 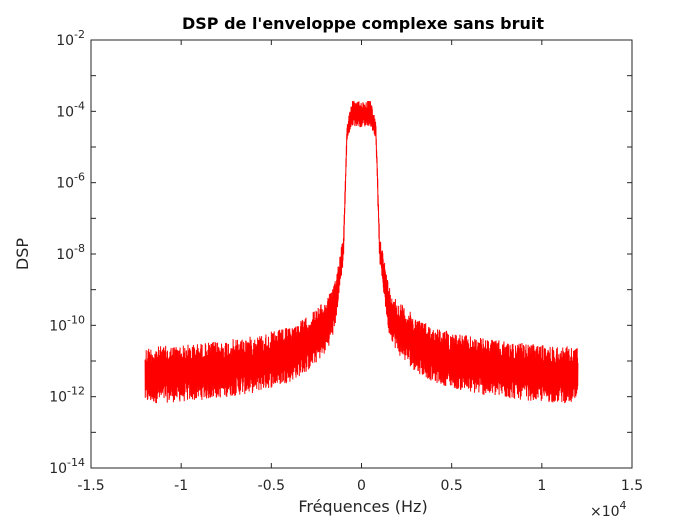 What do you see at coordinates (362, 506) in the screenshot?
I see `x-axis-label: Fréquences (Hz)` at bounding box center [362, 506].